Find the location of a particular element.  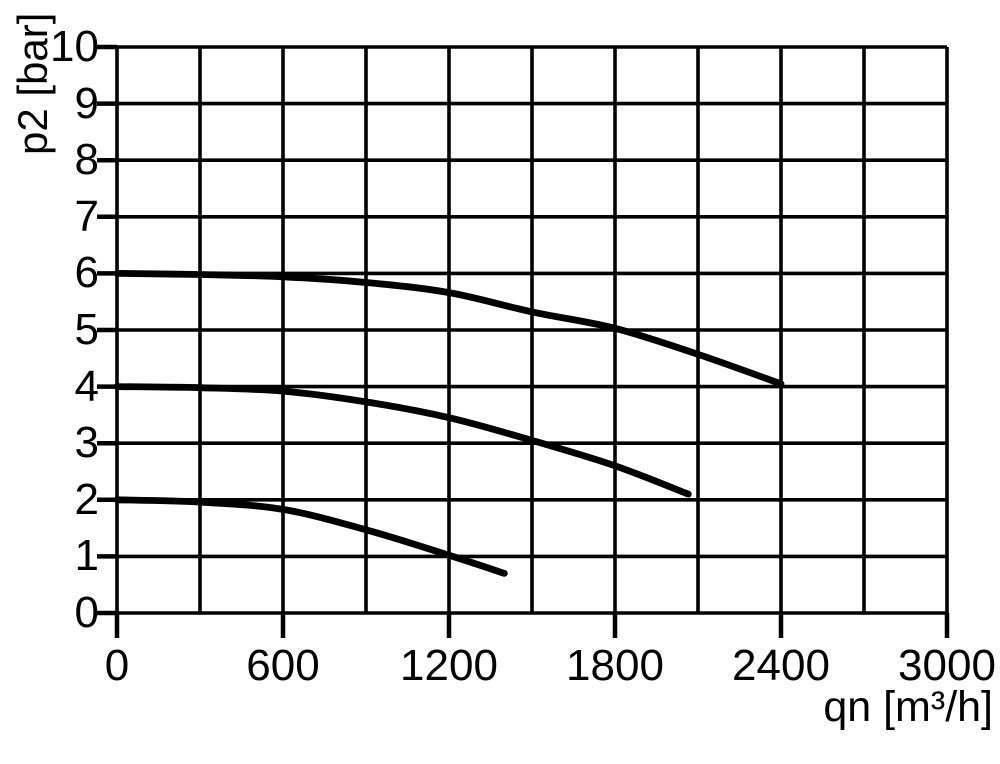

curve-inlet-2bar is located at coordinates (310, 536).